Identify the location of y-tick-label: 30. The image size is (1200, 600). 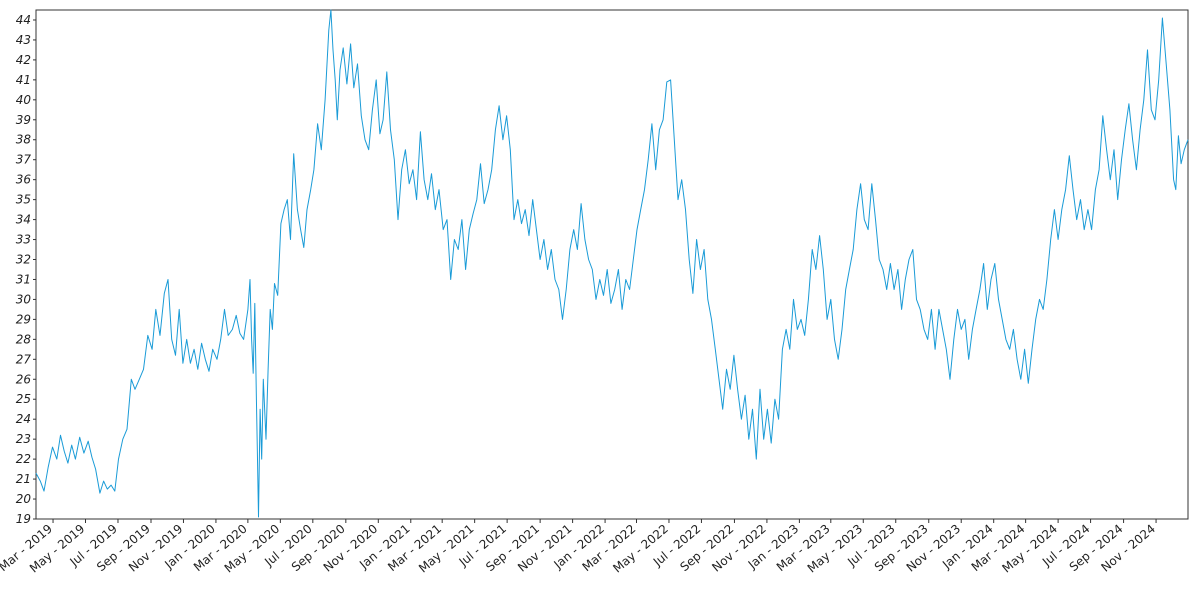
(24, 299).